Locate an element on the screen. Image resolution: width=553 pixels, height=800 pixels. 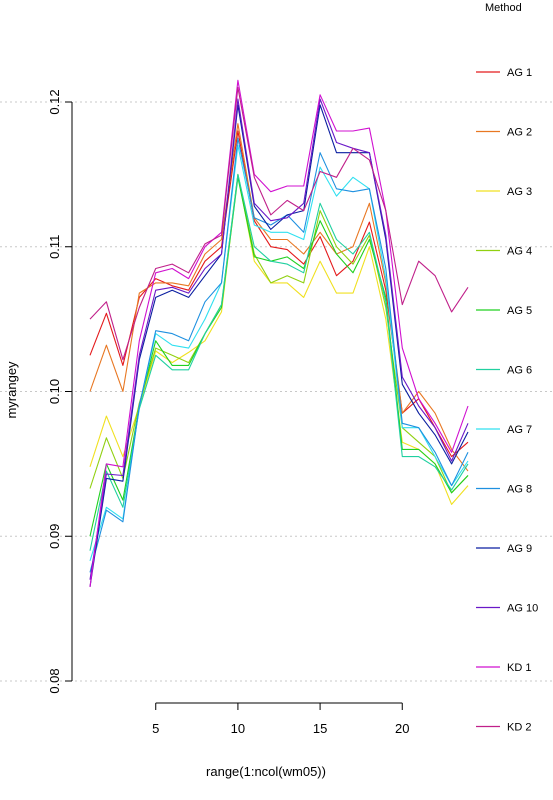
x-tick-label: 5 is located at coordinates (155, 728).